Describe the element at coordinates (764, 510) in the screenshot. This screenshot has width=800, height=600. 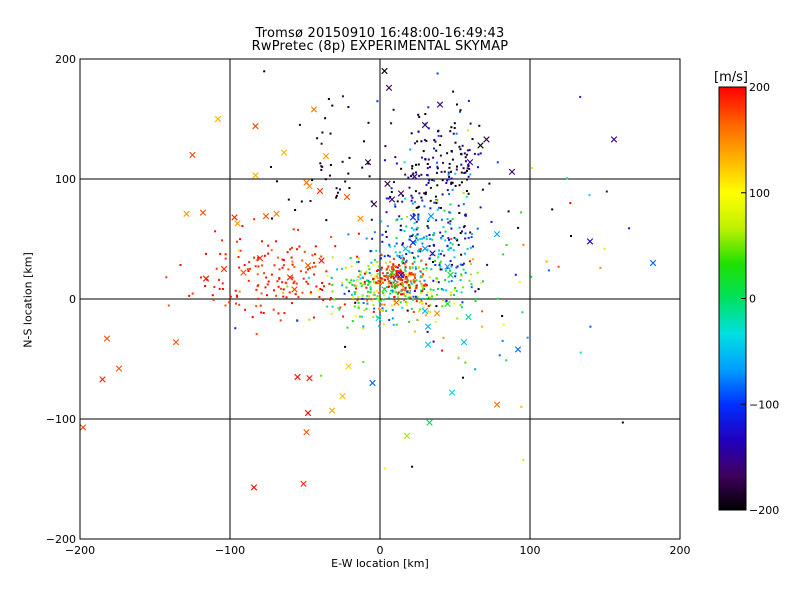
I see `colorbar-tick-label: −200` at that location.